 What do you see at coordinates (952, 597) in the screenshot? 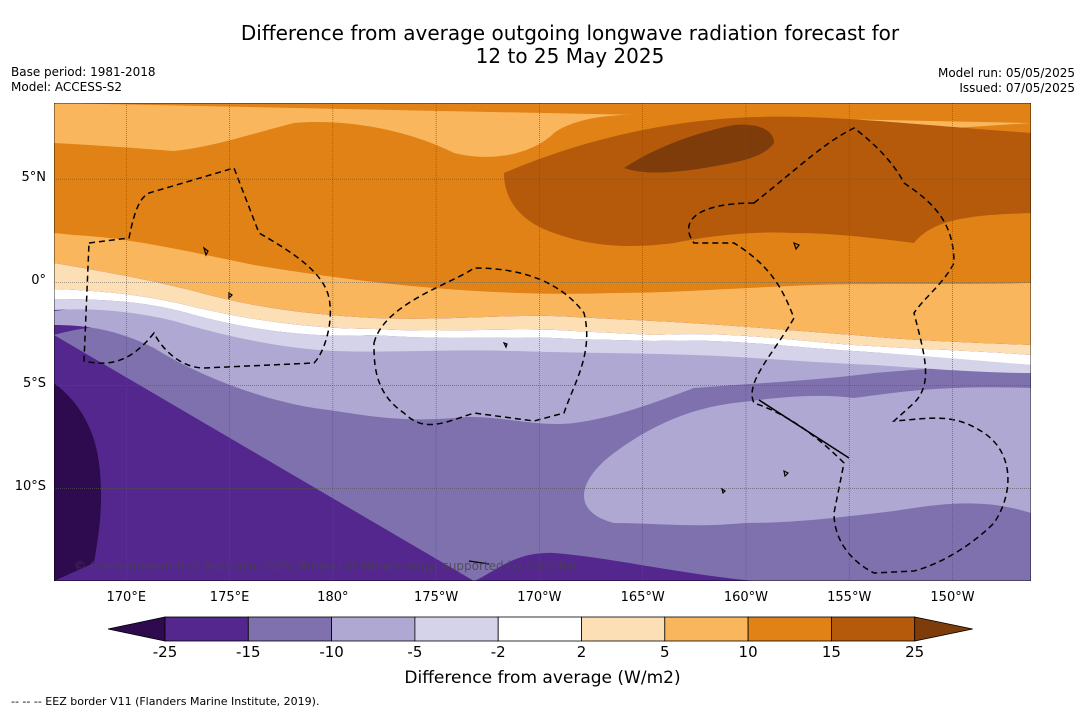
I see `longitude-label: 150°W` at bounding box center [952, 597].